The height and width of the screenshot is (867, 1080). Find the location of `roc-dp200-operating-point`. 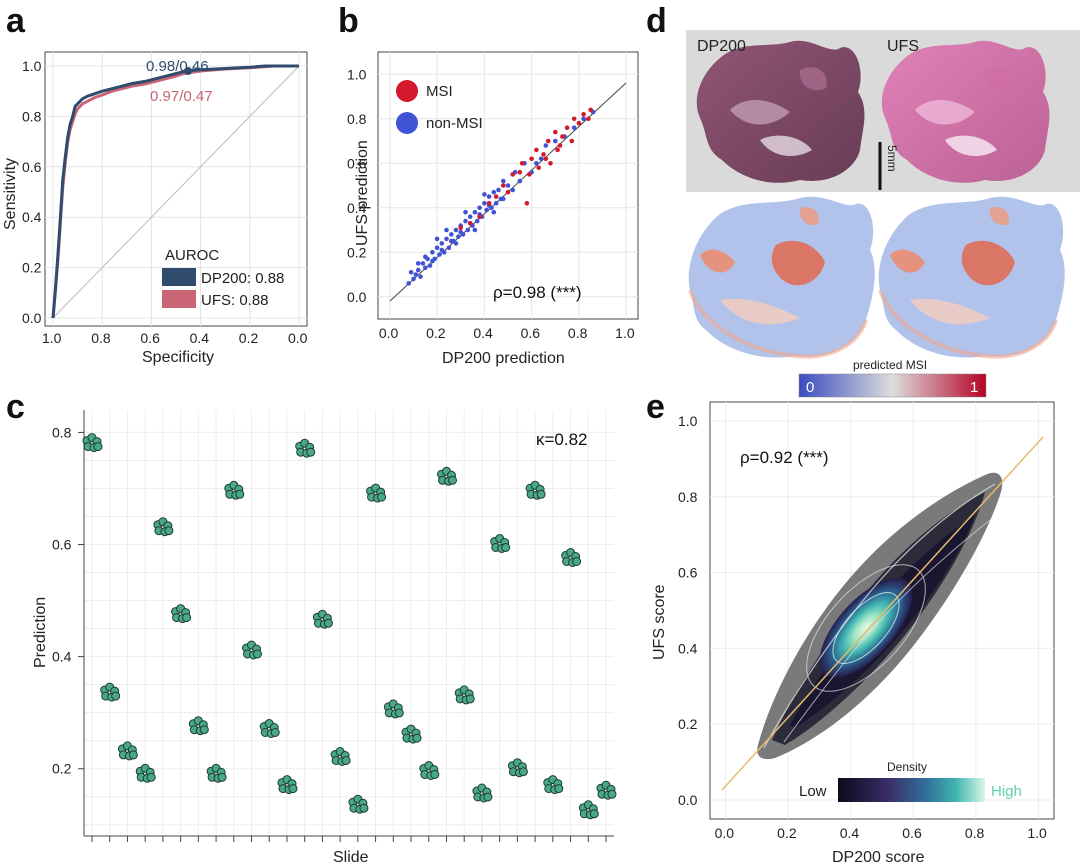

roc-dp200-operating-point is located at coordinates (188, 71).